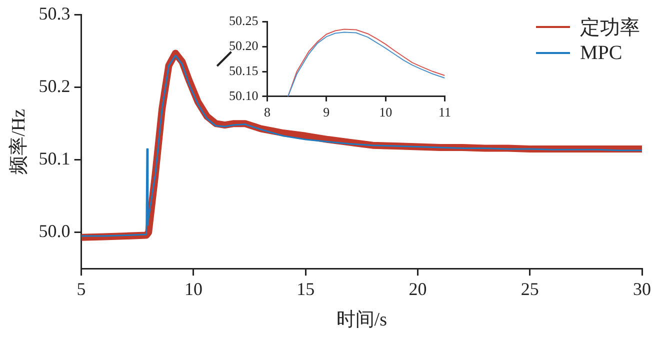 Image resolution: width=660 pixels, height=340 pixels. Describe the element at coordinates (417, 289) in the screenshot. I see `x-tick-label: 20` at that location.